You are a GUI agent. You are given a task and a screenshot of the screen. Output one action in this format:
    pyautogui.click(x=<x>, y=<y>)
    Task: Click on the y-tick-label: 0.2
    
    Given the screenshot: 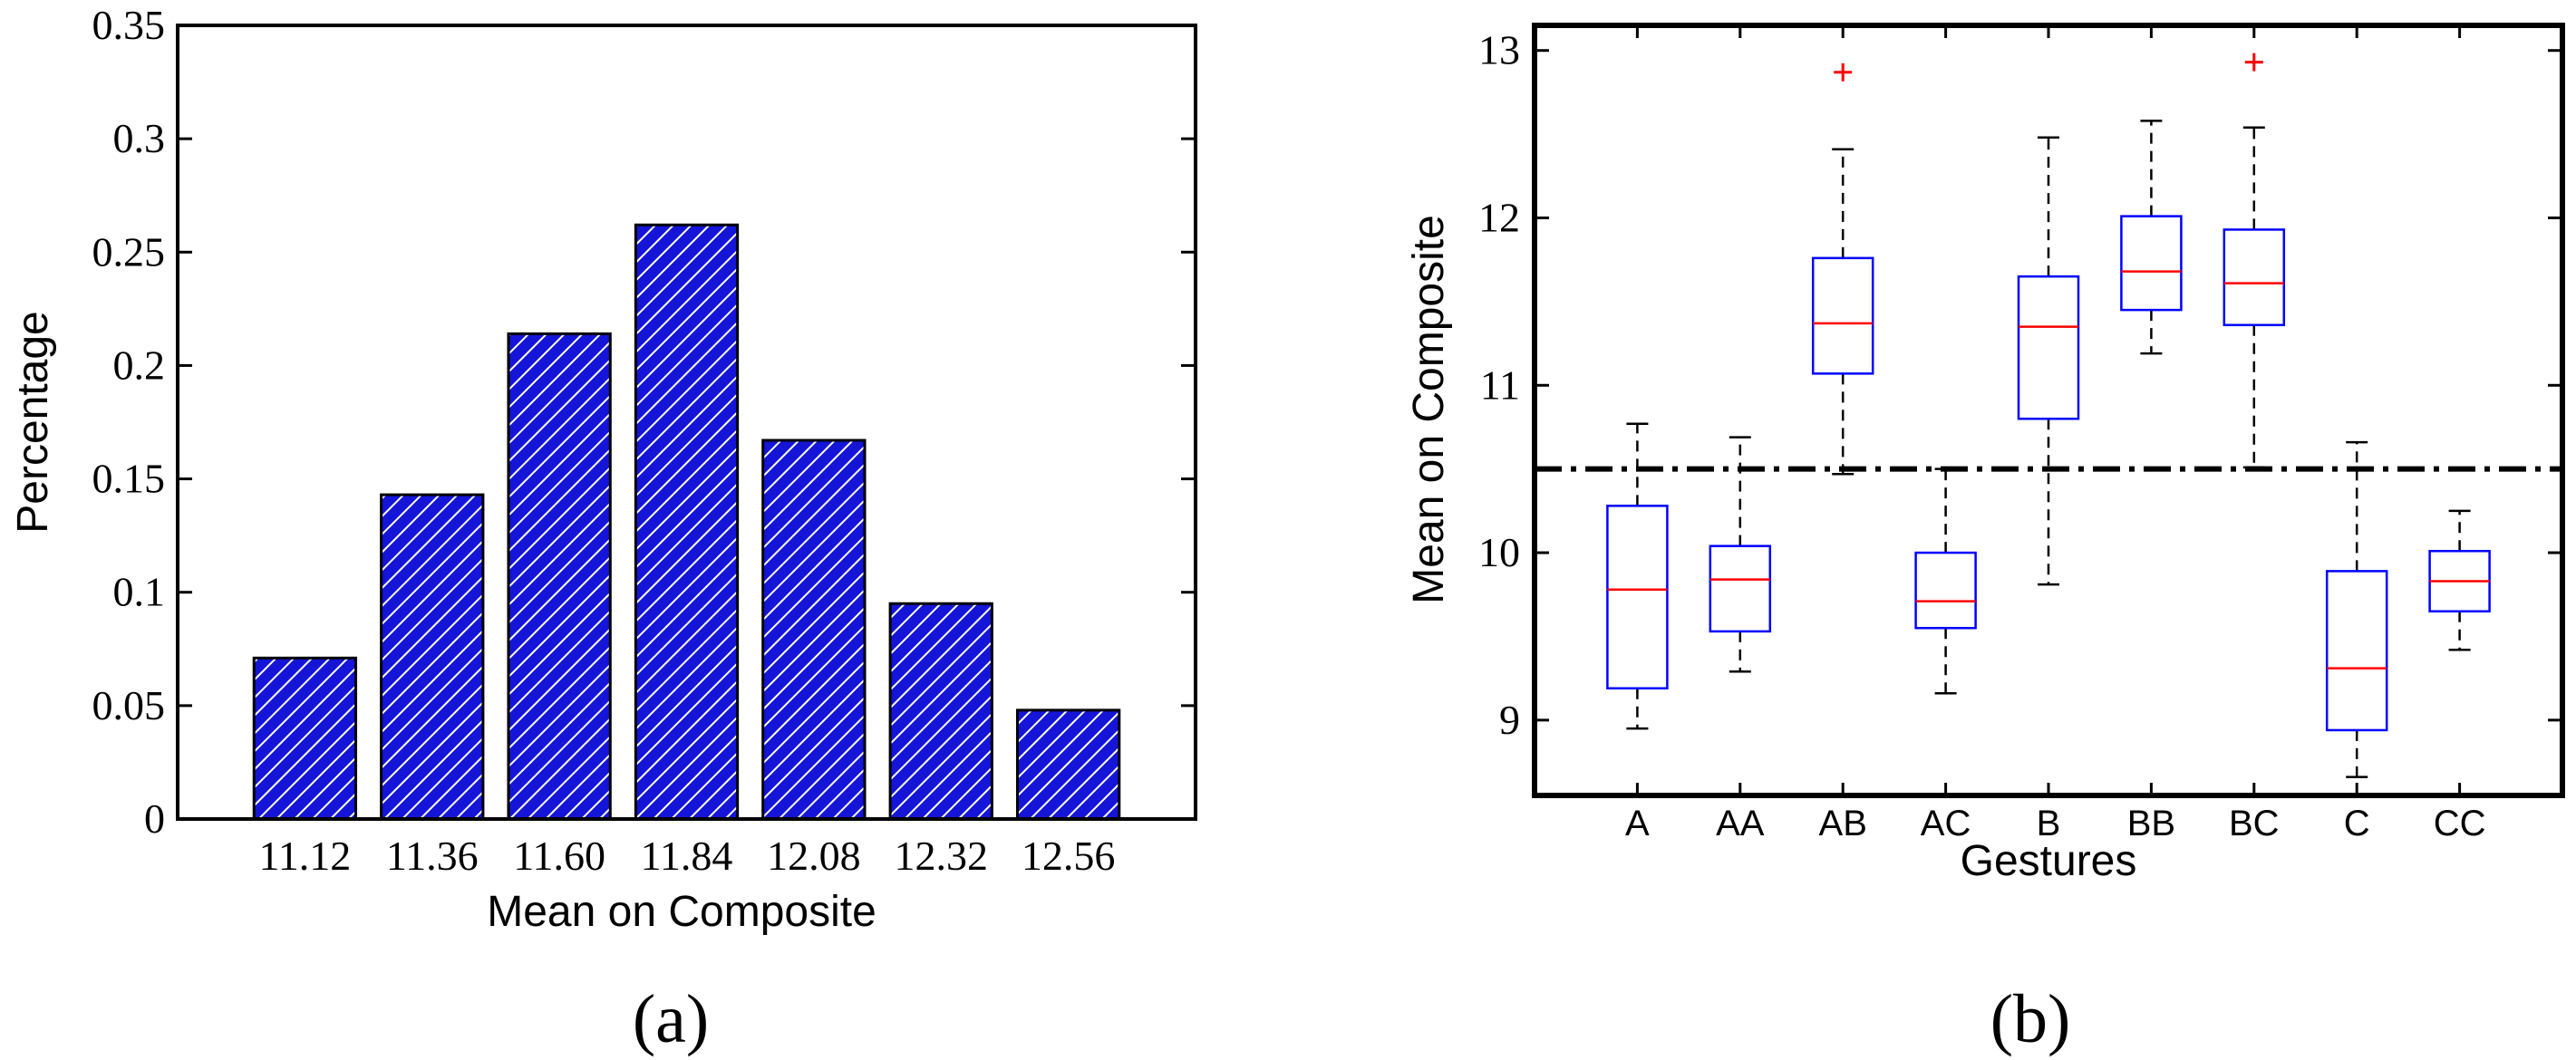 What is the action you would take?
    pyautogui.click(x=139, y=365)
    